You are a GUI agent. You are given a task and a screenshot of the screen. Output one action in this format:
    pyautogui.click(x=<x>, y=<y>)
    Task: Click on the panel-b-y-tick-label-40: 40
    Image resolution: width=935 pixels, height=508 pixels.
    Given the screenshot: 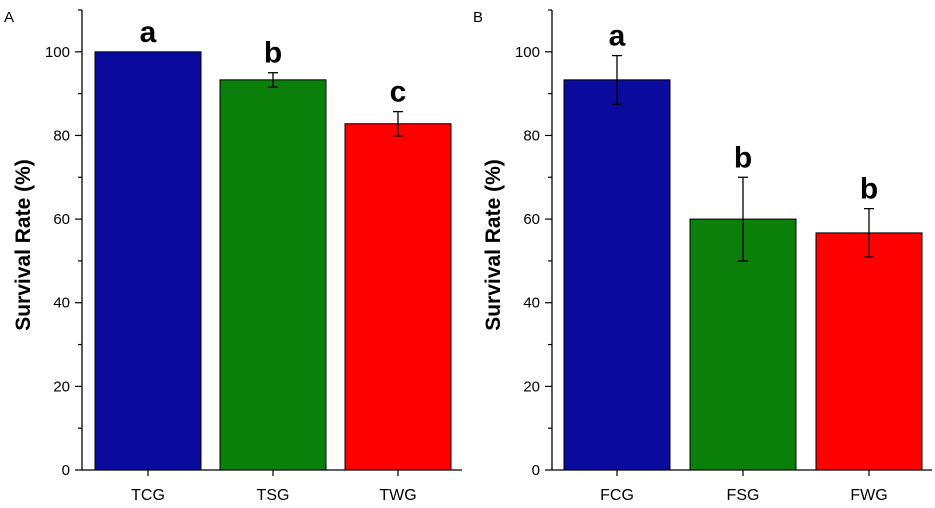 What is the action you would take?
    pyautogui.click(x=531, y=303)
    